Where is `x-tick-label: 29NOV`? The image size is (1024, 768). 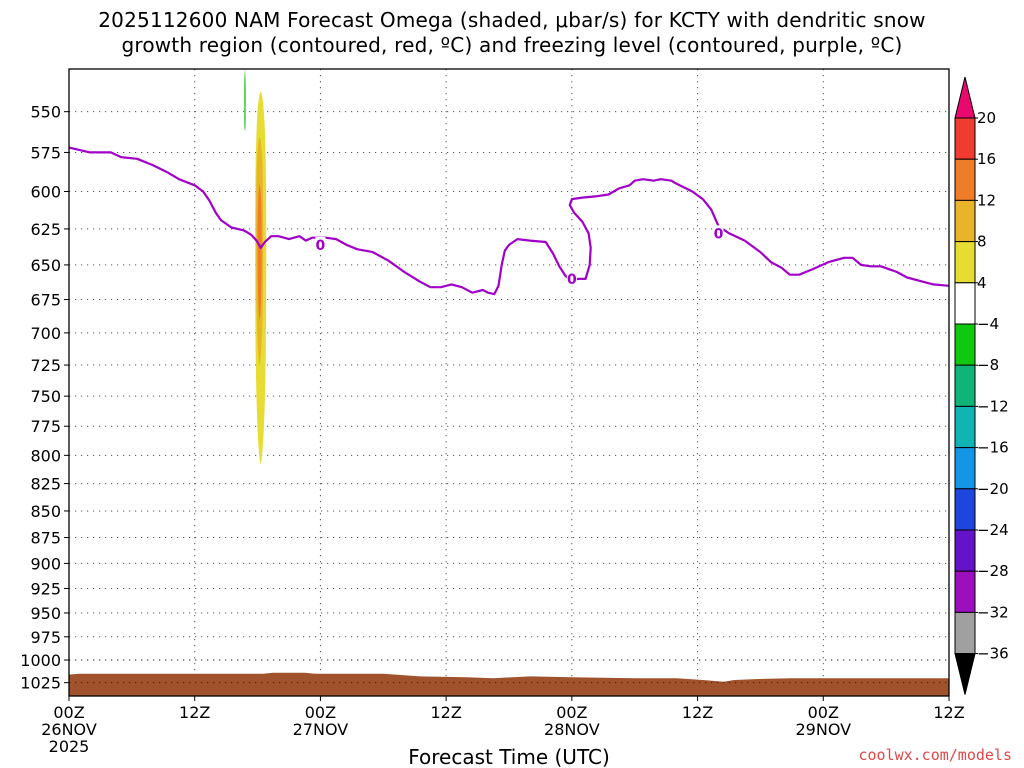
x-tick-label: 29NOV is located at coordinates (823, 729).